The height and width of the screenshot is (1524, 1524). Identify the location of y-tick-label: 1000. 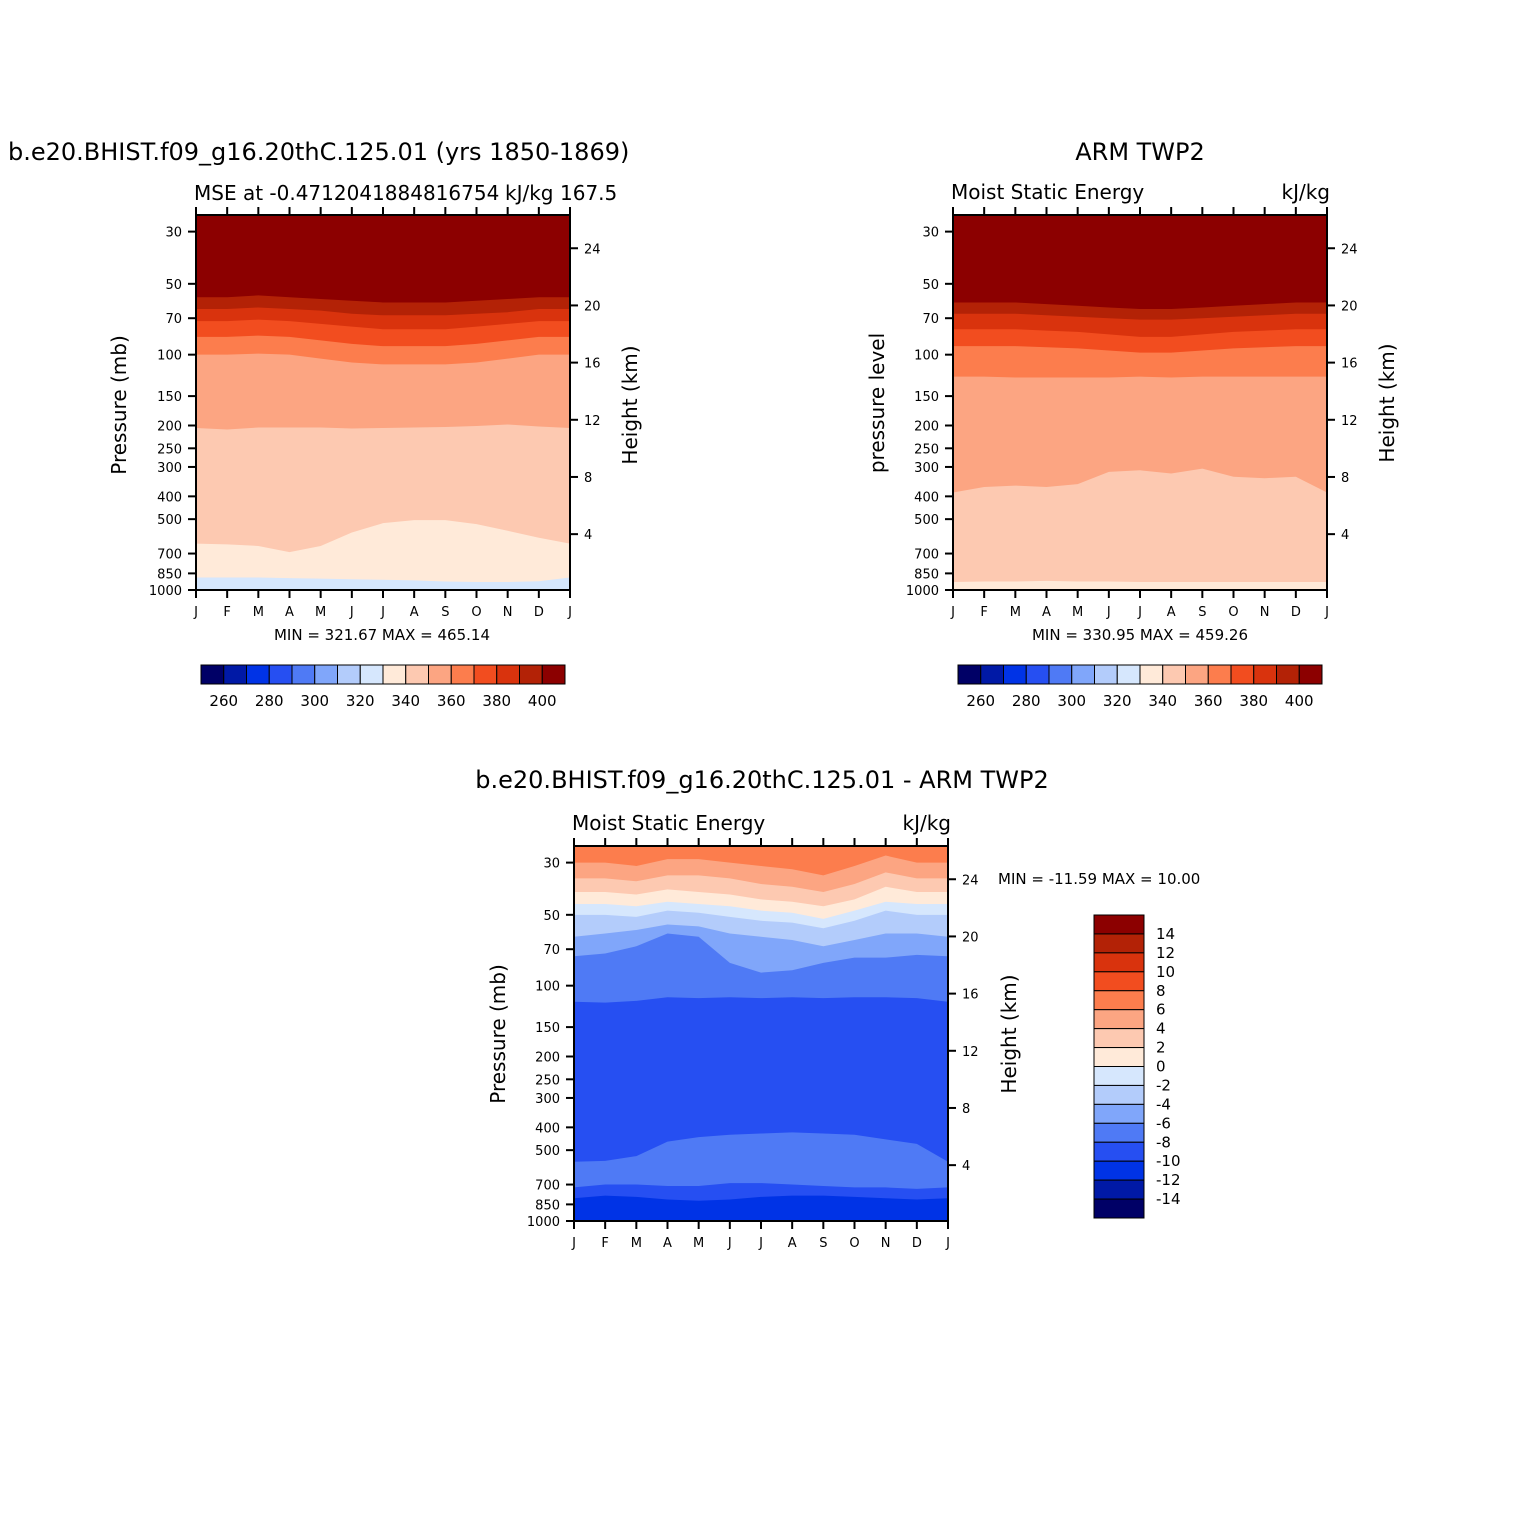
(543, 1222).